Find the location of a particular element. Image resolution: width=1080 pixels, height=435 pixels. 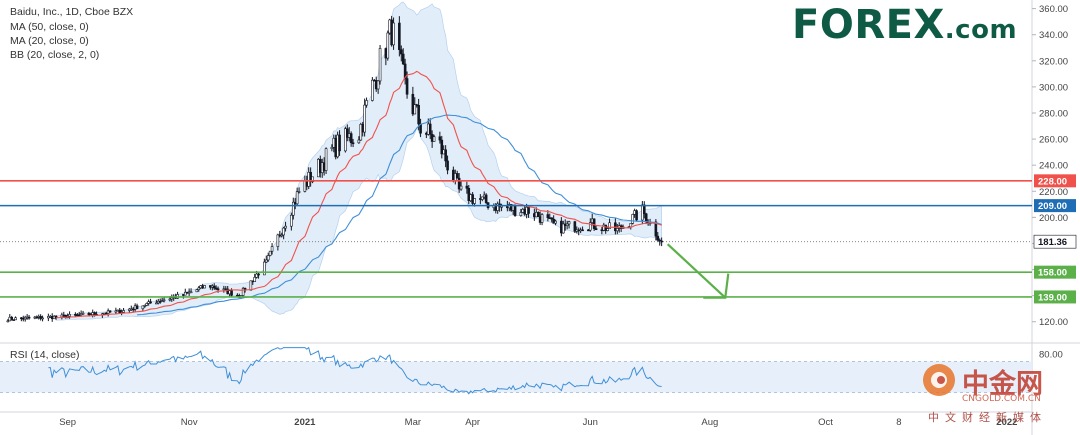

ma50-legend: MA (50, close, 0) is located at coordinates (49, 27).